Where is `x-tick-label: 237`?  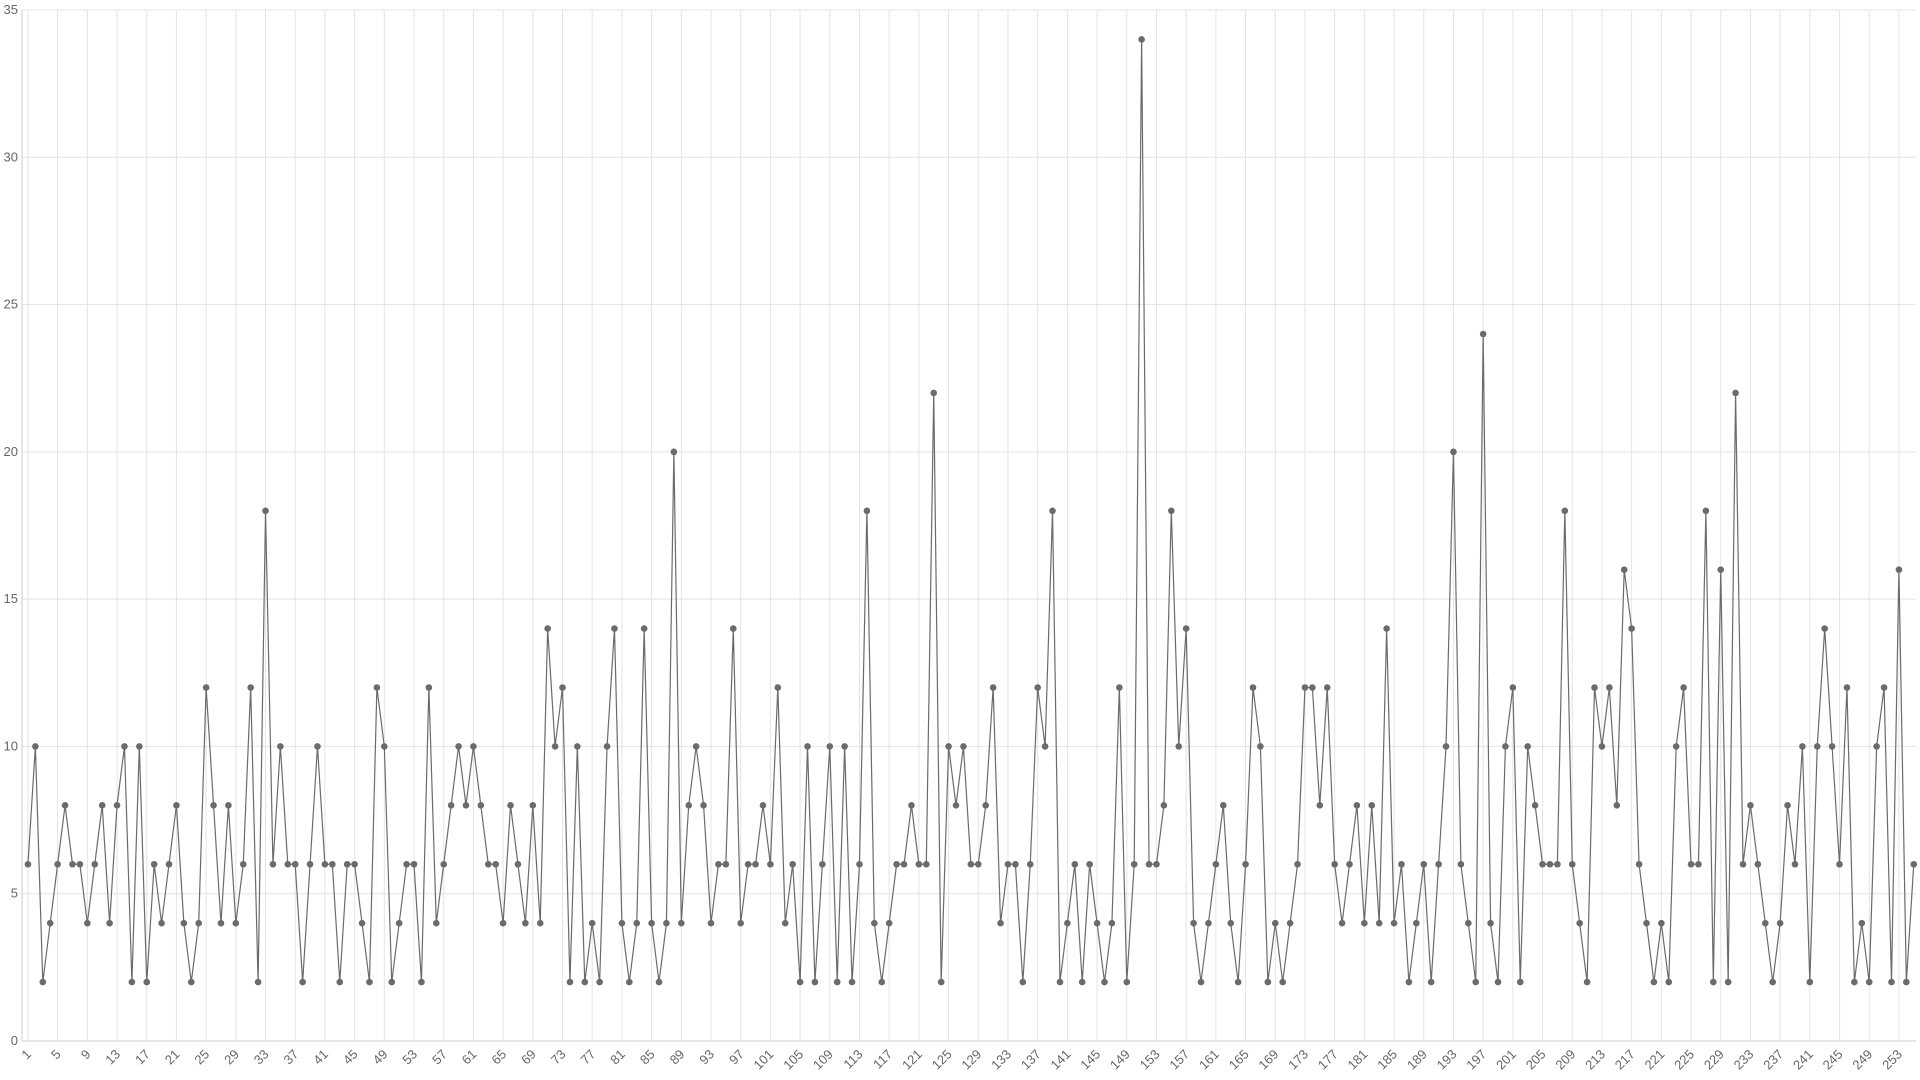
x-tick-label: 237 is located at coordinates (1773, 1060).